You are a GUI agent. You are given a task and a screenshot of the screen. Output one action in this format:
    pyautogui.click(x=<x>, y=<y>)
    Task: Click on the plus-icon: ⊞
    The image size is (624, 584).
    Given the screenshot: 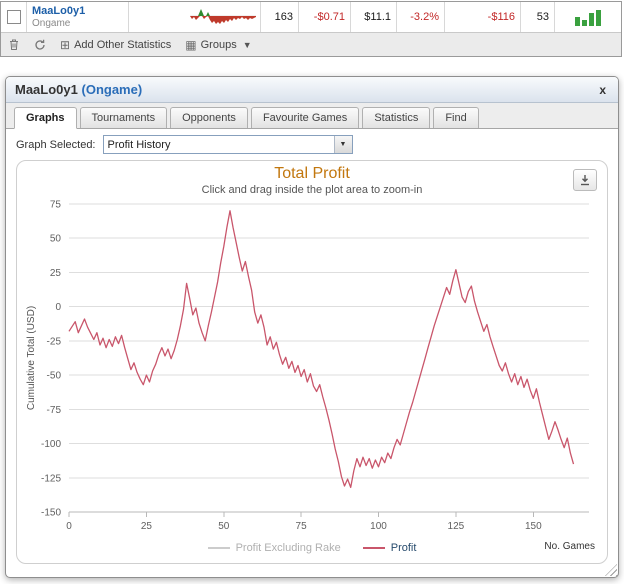 What is the action you would take?
    pyautogui.click(x=65, y=44)
    